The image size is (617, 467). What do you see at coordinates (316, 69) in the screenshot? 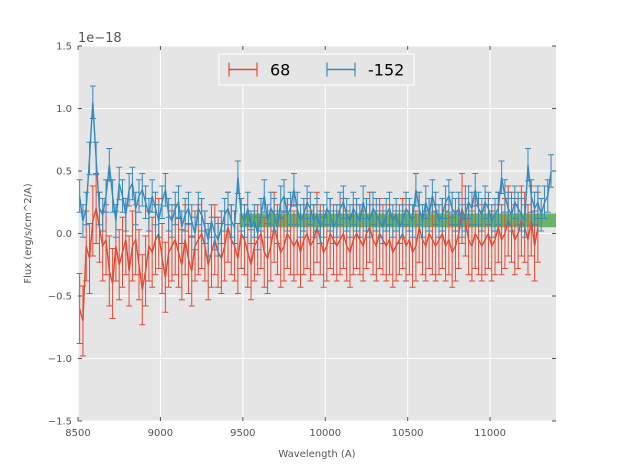
I see `legend: 68 -152` at bounding box center [316, 69].